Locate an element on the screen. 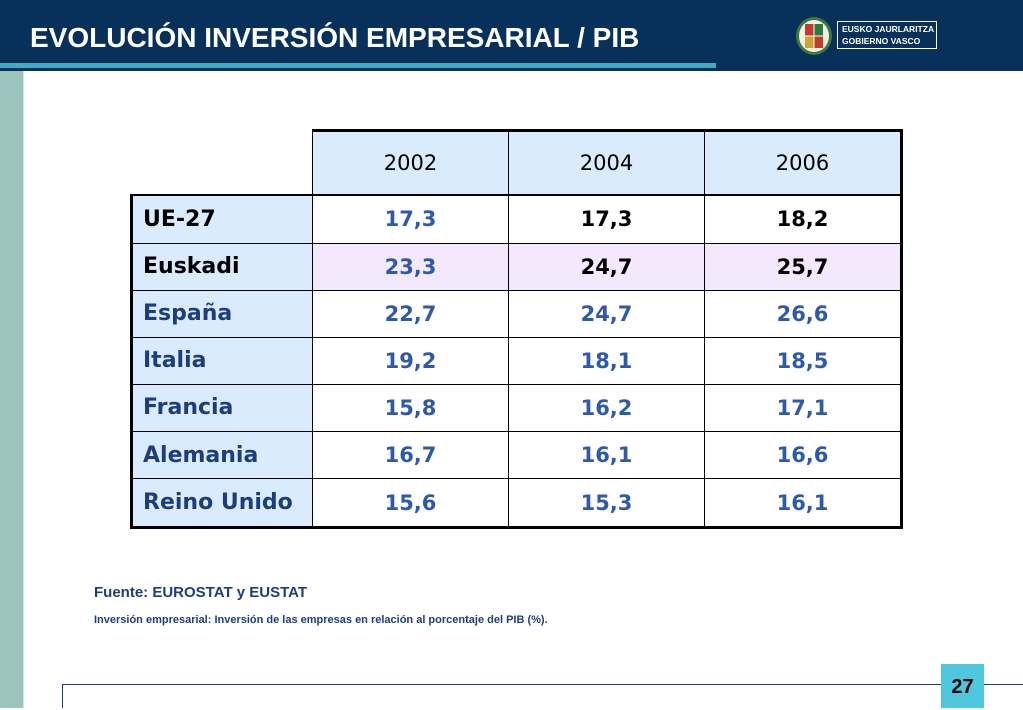  row-label: Alemania is located at coordinates (221, 455).